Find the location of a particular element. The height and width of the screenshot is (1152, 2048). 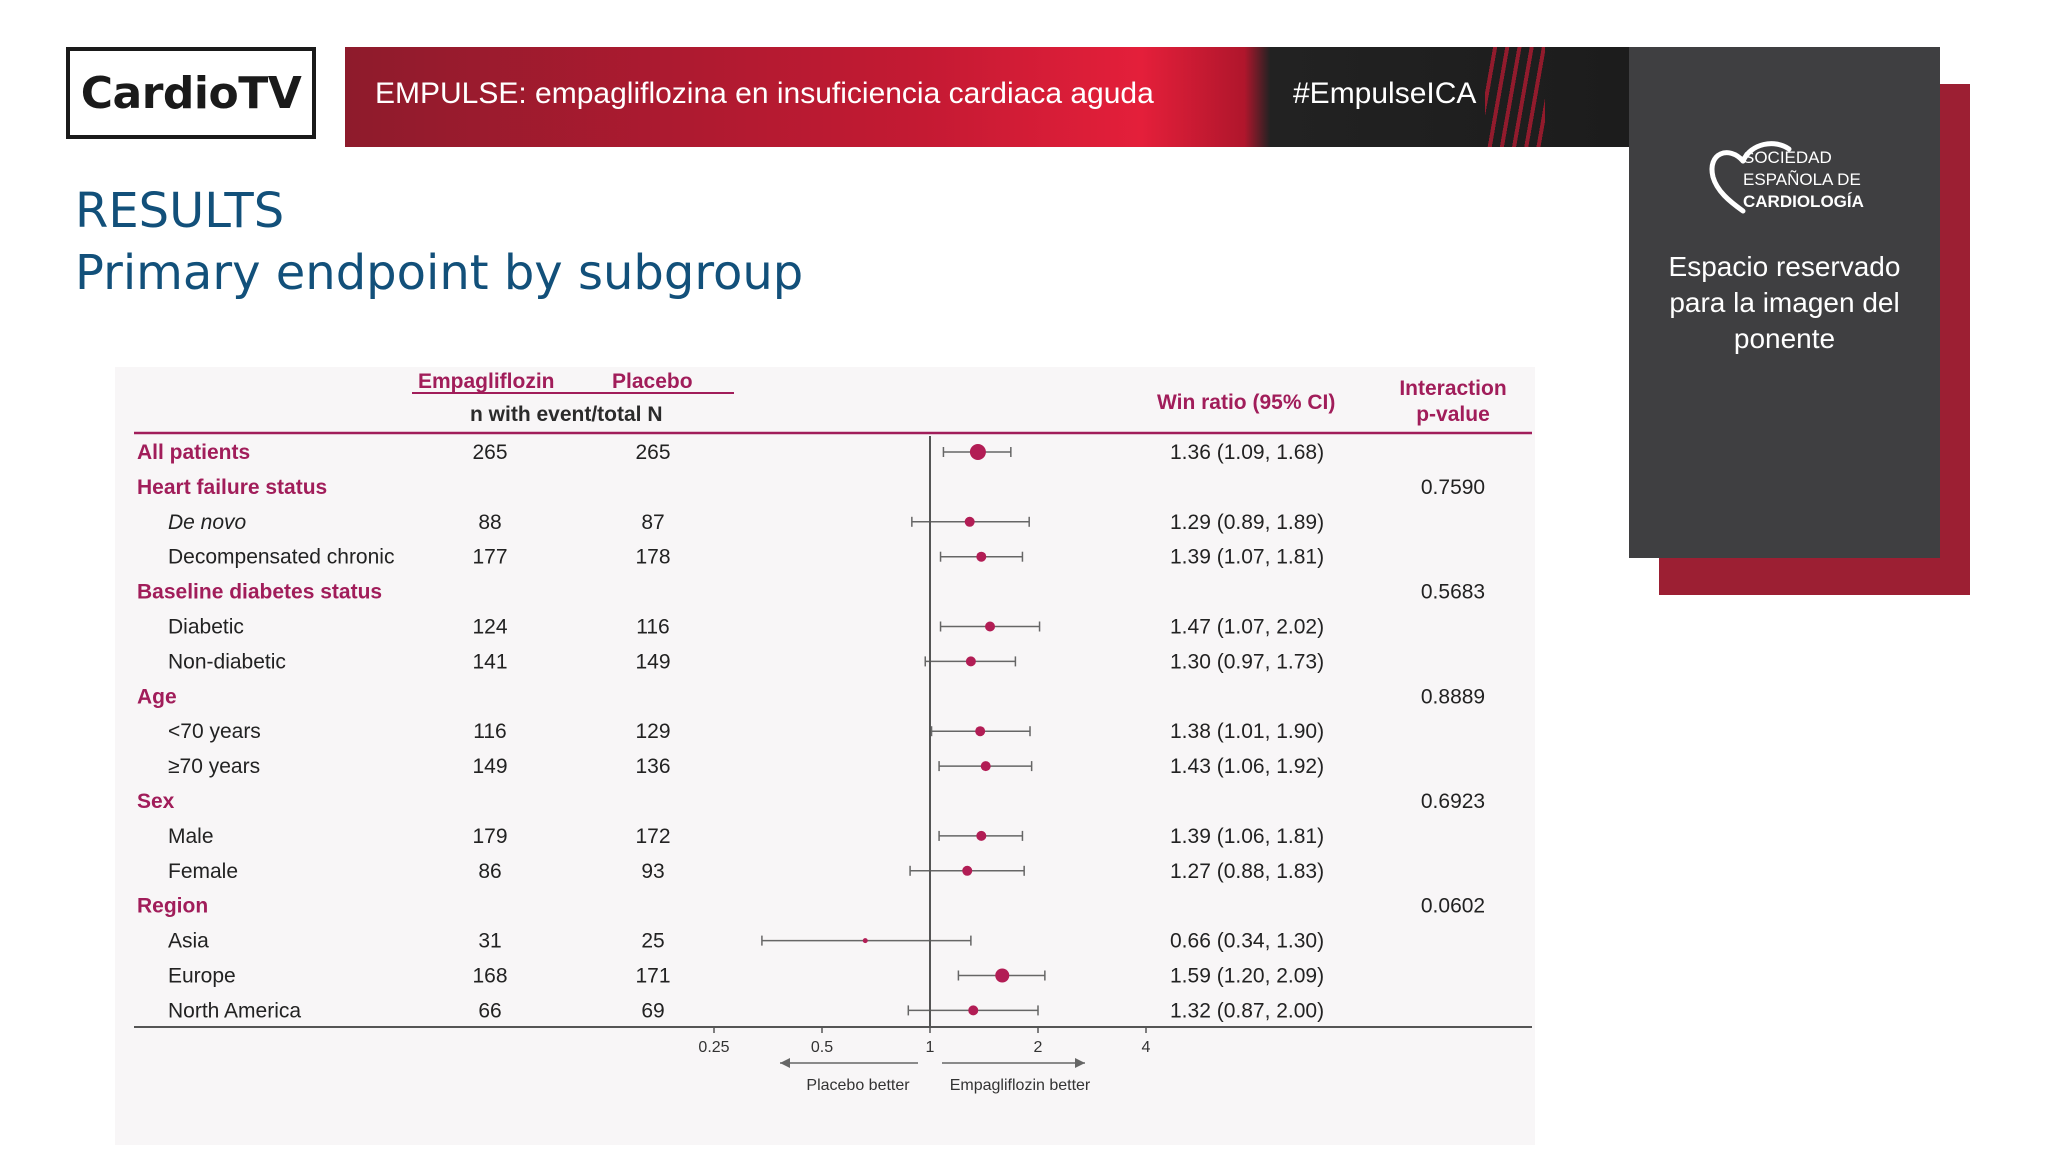

row-label: All patients is located at coordinates (193, 452).